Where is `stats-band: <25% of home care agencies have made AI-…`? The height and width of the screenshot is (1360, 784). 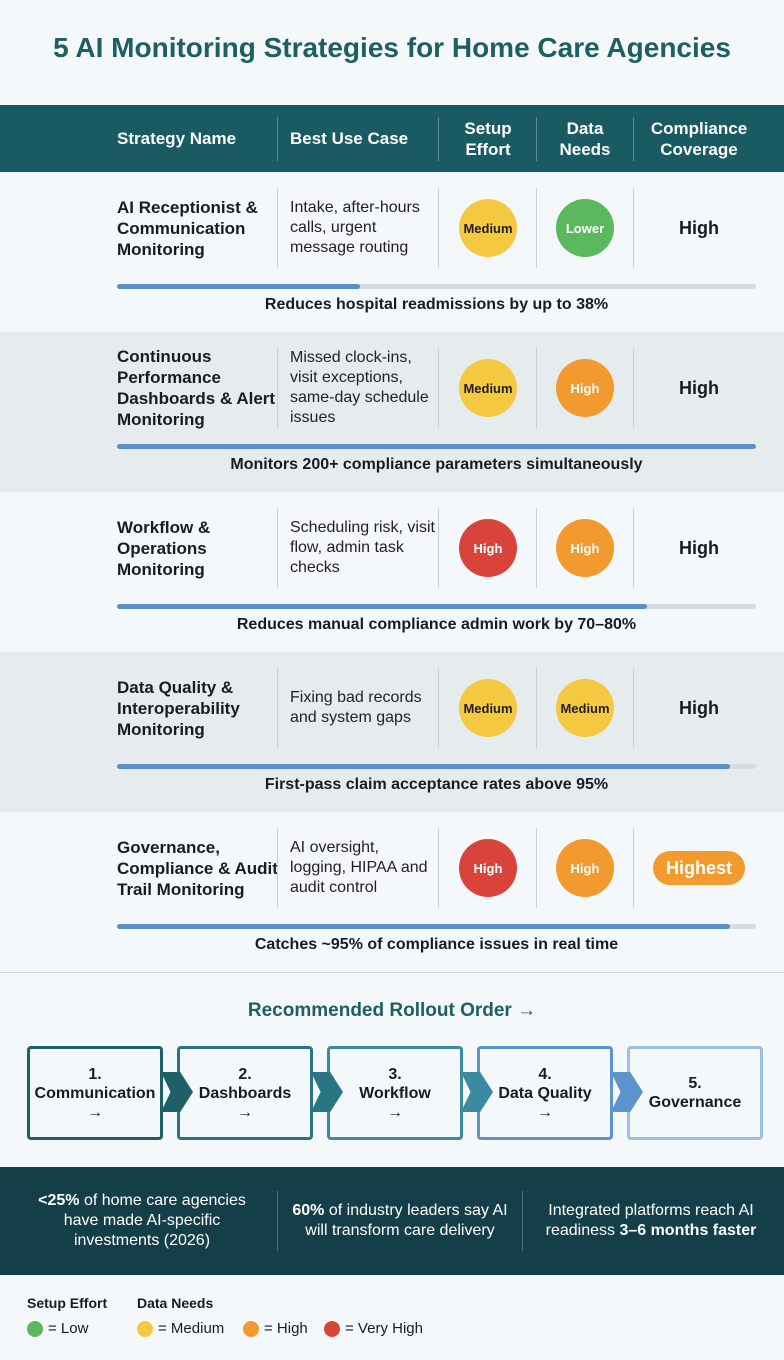 stats-band: <25% of home care agencies have made AI-… is located at coordinates (392, 1221).